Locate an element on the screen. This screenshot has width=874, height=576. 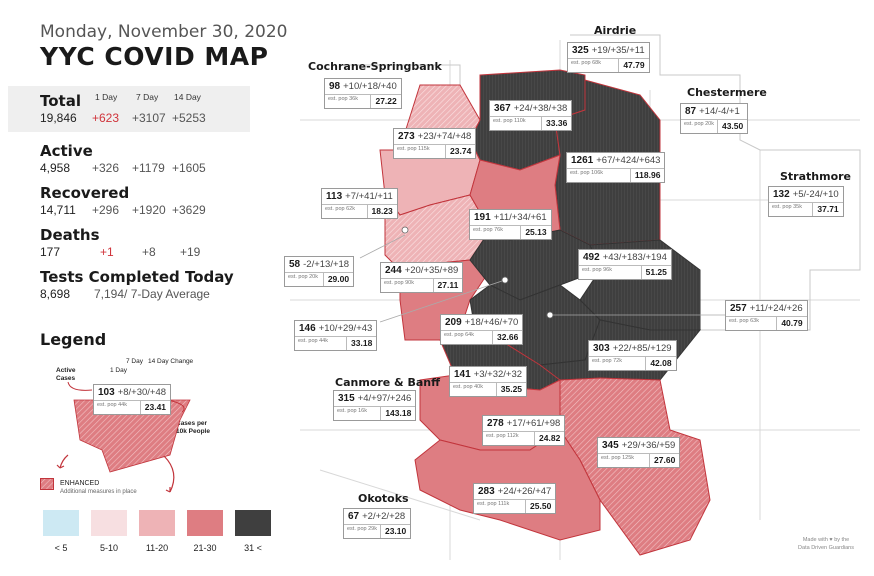
callout-rate: 32.66 is located at coordinates (507, 337).